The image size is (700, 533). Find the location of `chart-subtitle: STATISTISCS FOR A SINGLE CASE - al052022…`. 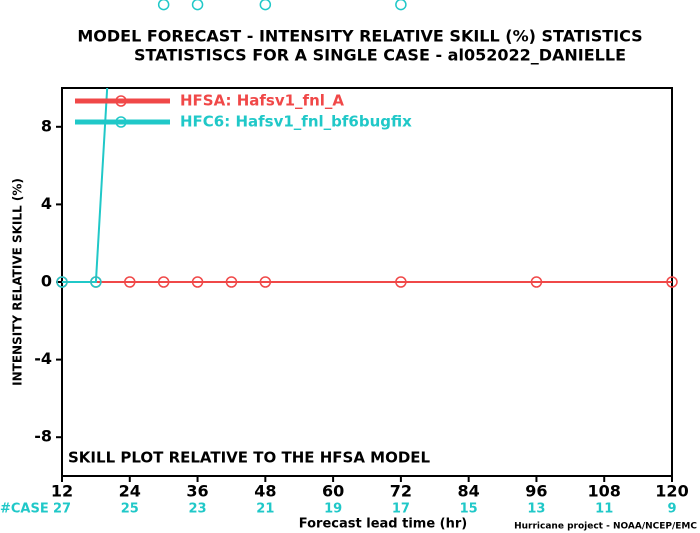

chart-subtitle: STATISTISCS FOR A SINGLE CASE - al052022… is located at coordinates (380, 55).